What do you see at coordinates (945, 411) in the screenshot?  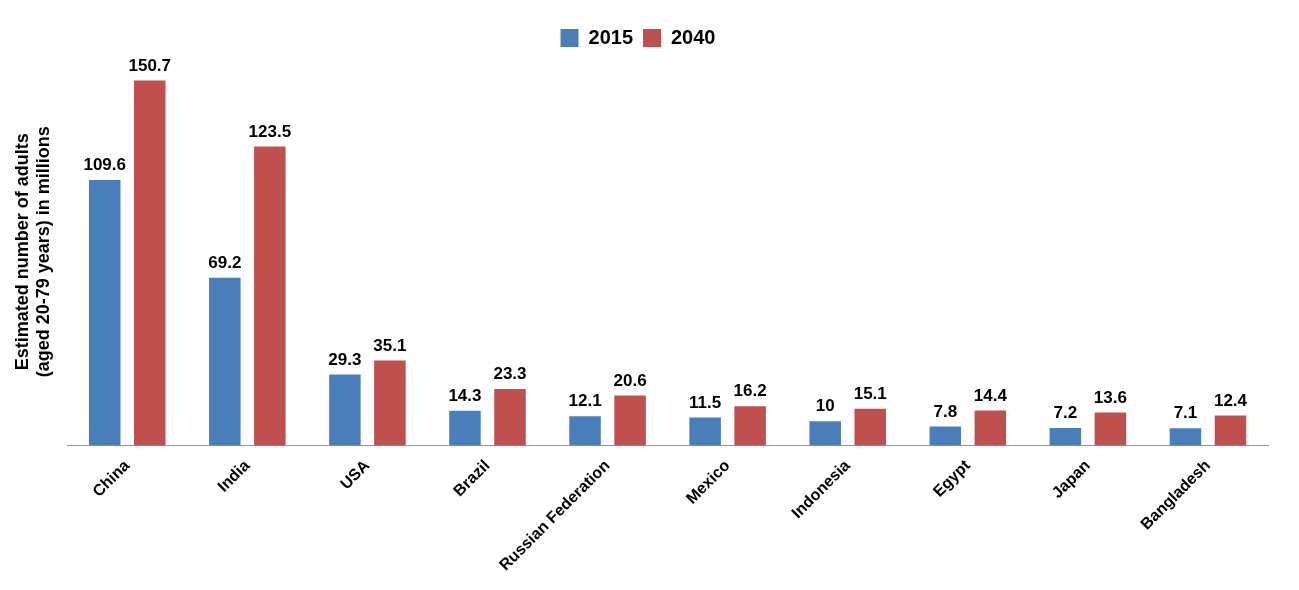 I see `data-label: 7.8` at bounding box center [945, 411].